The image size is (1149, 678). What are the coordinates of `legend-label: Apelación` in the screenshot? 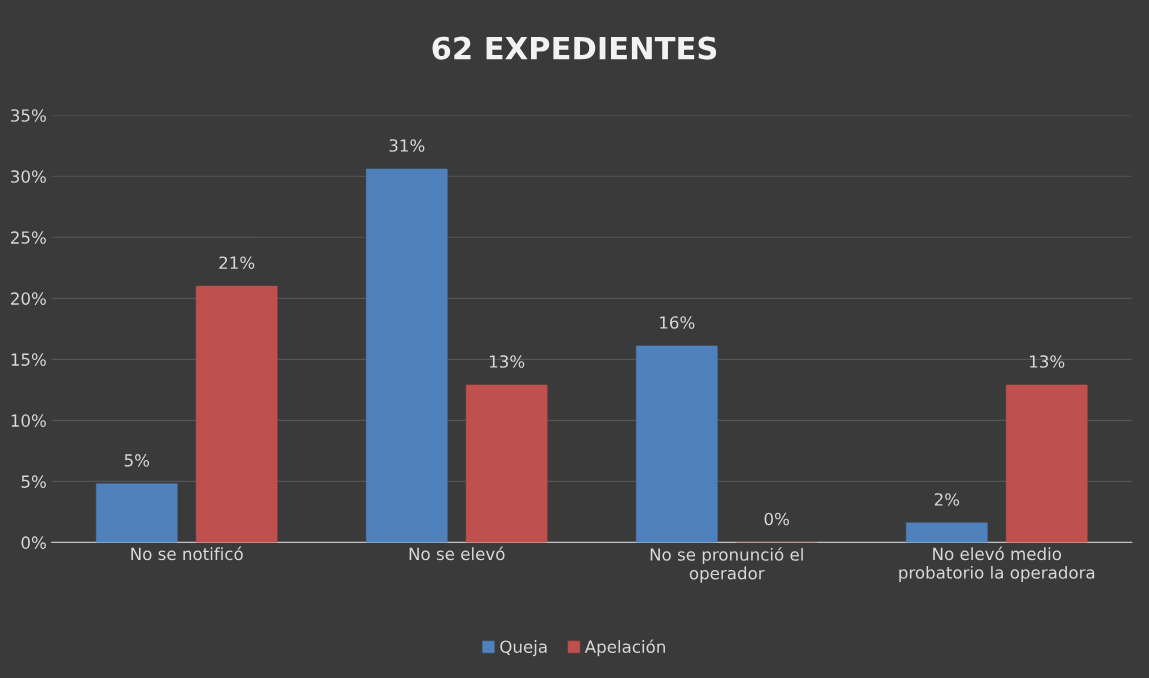 It's located at (624, 648).